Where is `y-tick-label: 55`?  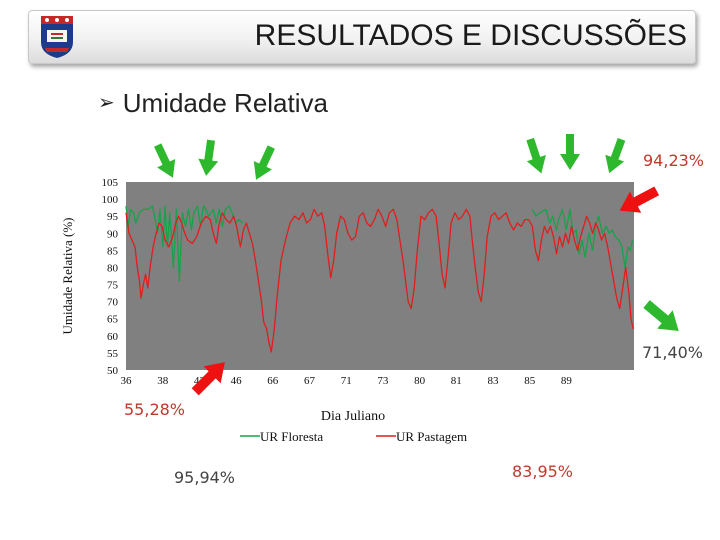 y-tick-label: 55 is located at coordinates (113, 354).